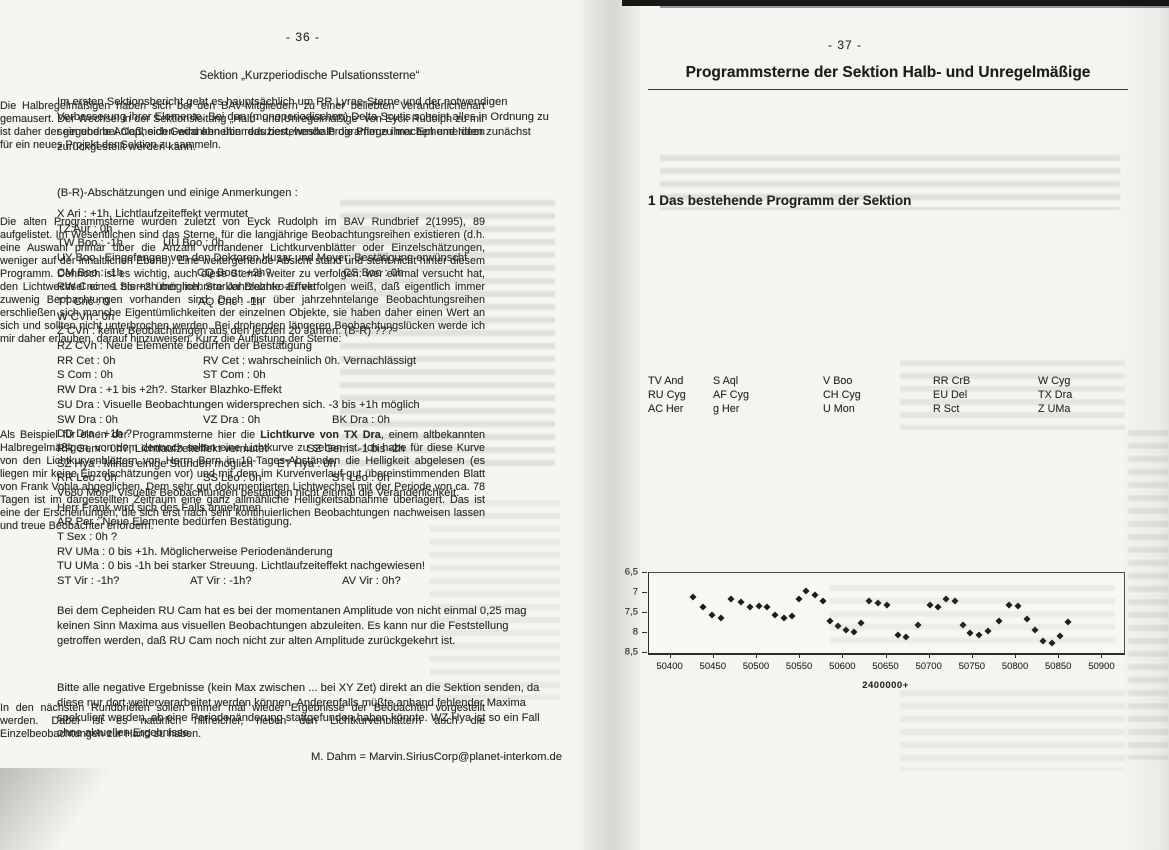  Describe the element at coordinates (635, 632) in the screenshot. I see `y-axis-tick-label: 8` at that location.